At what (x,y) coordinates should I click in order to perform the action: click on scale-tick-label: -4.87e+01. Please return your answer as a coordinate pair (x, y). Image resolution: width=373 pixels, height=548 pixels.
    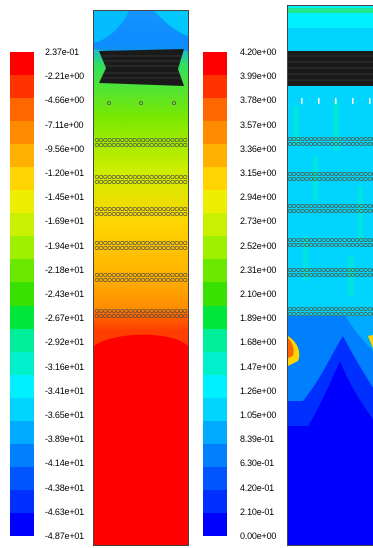
    Looking at the image, I should click on (64, 536).